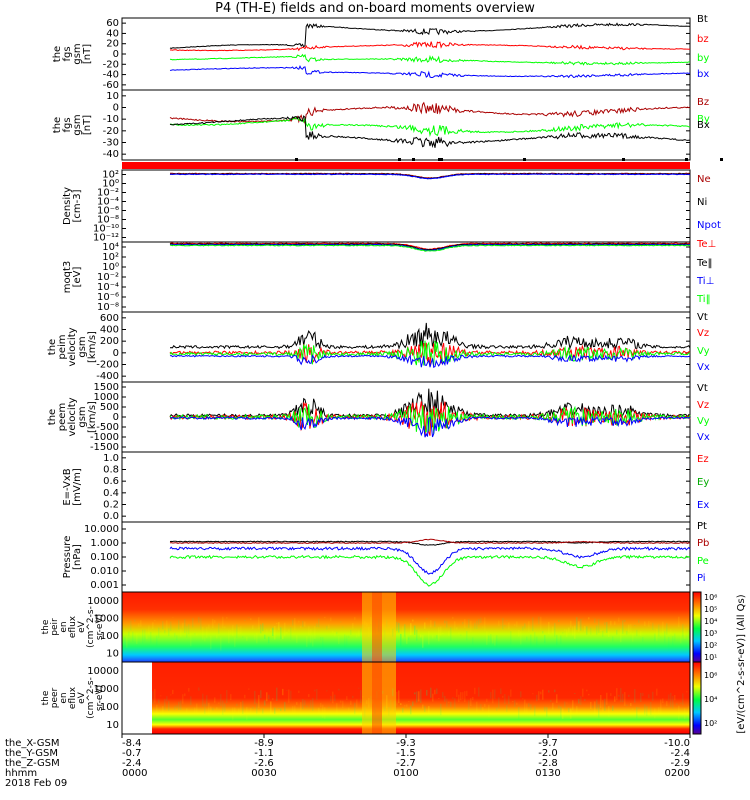  I want to click on y-tick-label: 0.001, so click(104, 585).